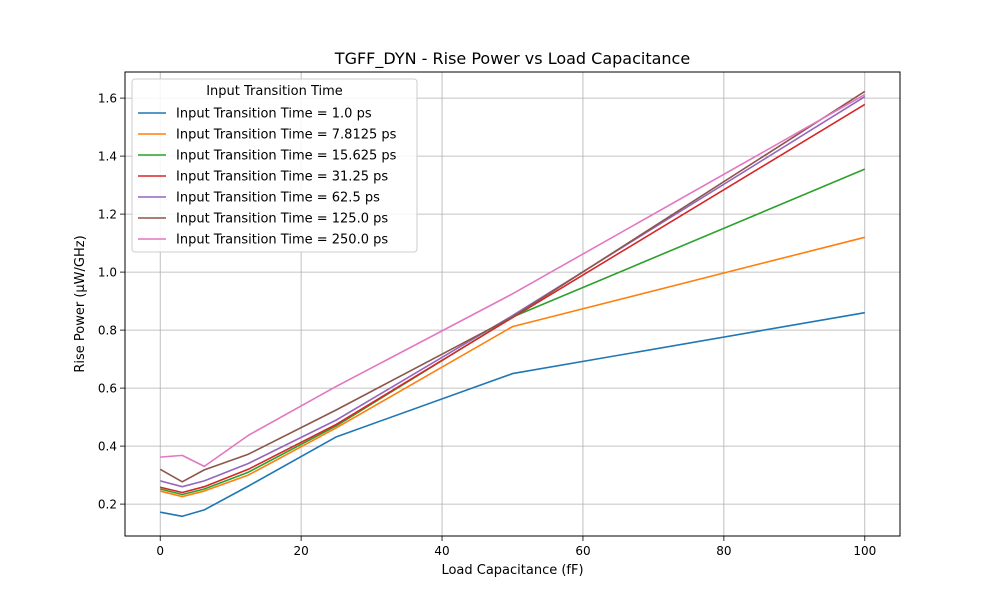 This screenshot has height=600, width=1000. Describe the element at coordinates (107, 99) in the screenshot. I see `y-tick-label: 1.6` at that location.